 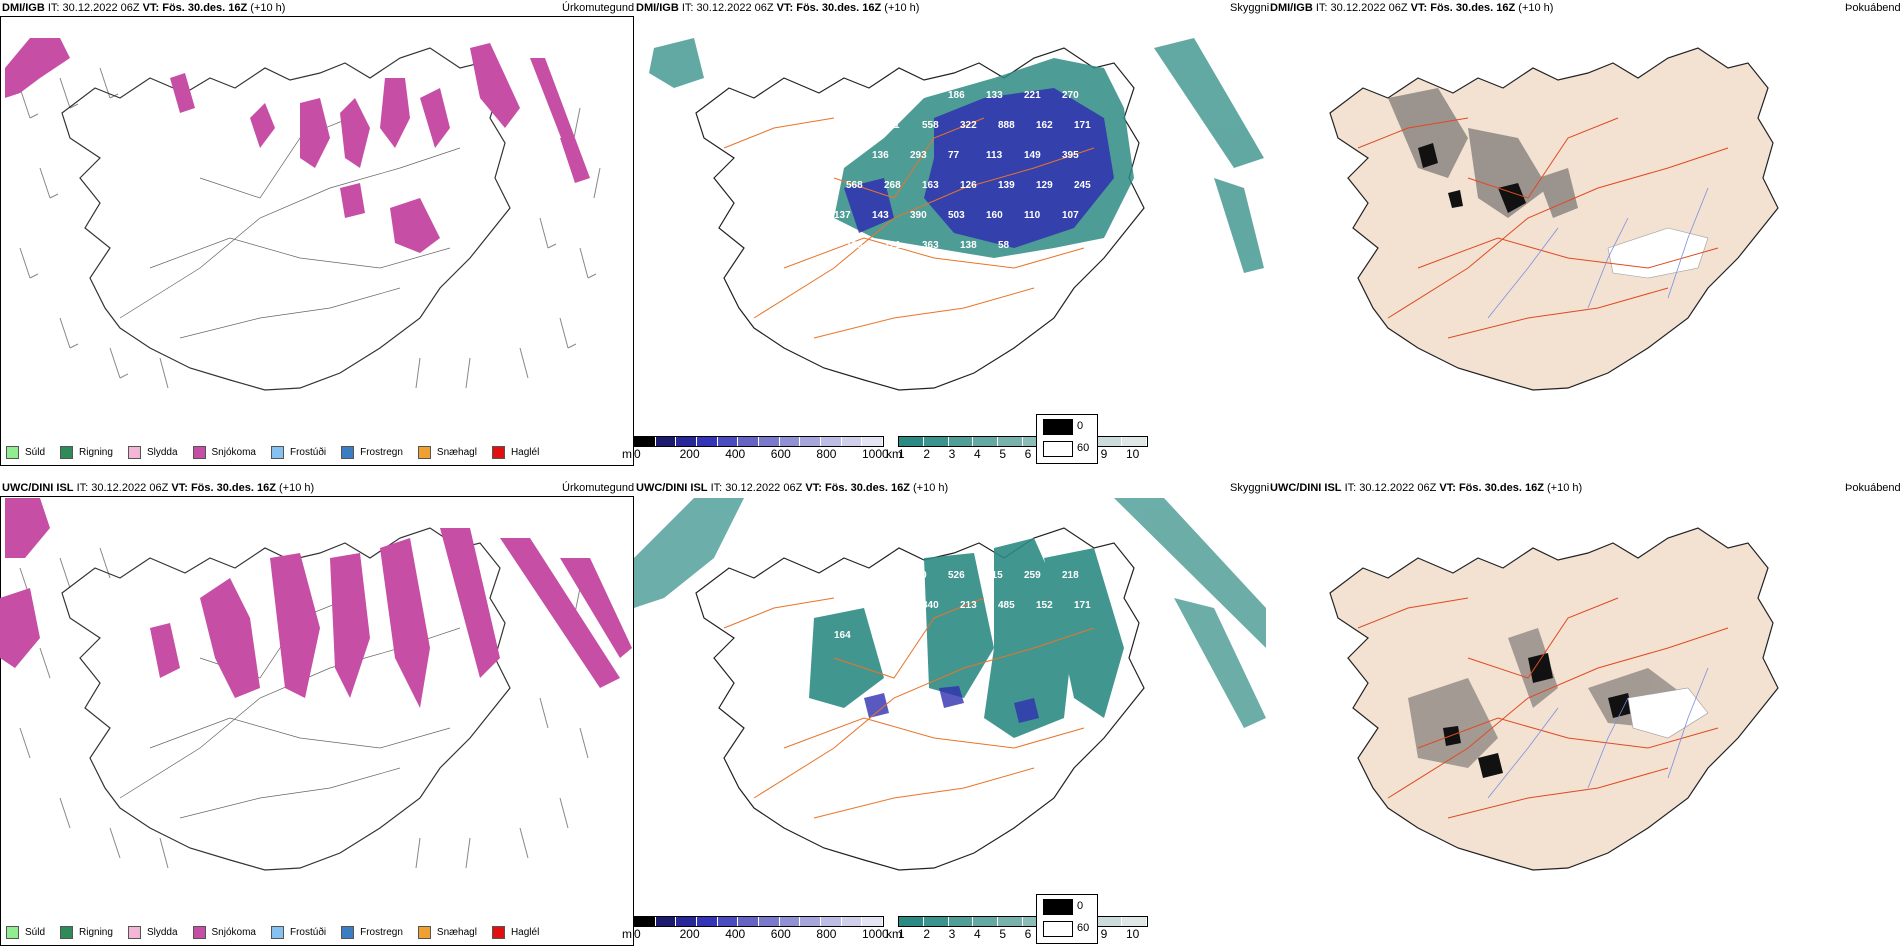 I want to click on altitude-label: 395, so click(x=1070, y=155).